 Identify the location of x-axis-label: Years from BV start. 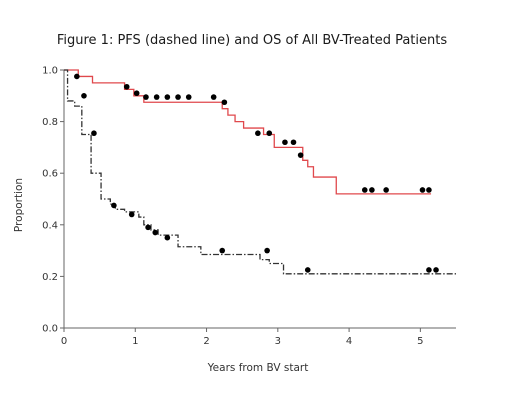
(258, 368).